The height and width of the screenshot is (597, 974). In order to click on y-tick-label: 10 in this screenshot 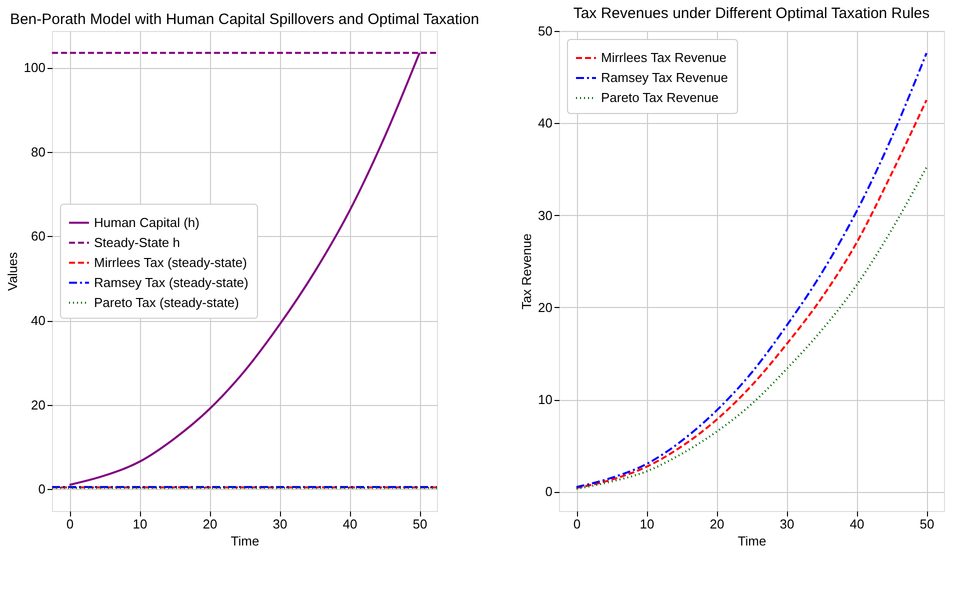, I will do `click(545, 400)`.